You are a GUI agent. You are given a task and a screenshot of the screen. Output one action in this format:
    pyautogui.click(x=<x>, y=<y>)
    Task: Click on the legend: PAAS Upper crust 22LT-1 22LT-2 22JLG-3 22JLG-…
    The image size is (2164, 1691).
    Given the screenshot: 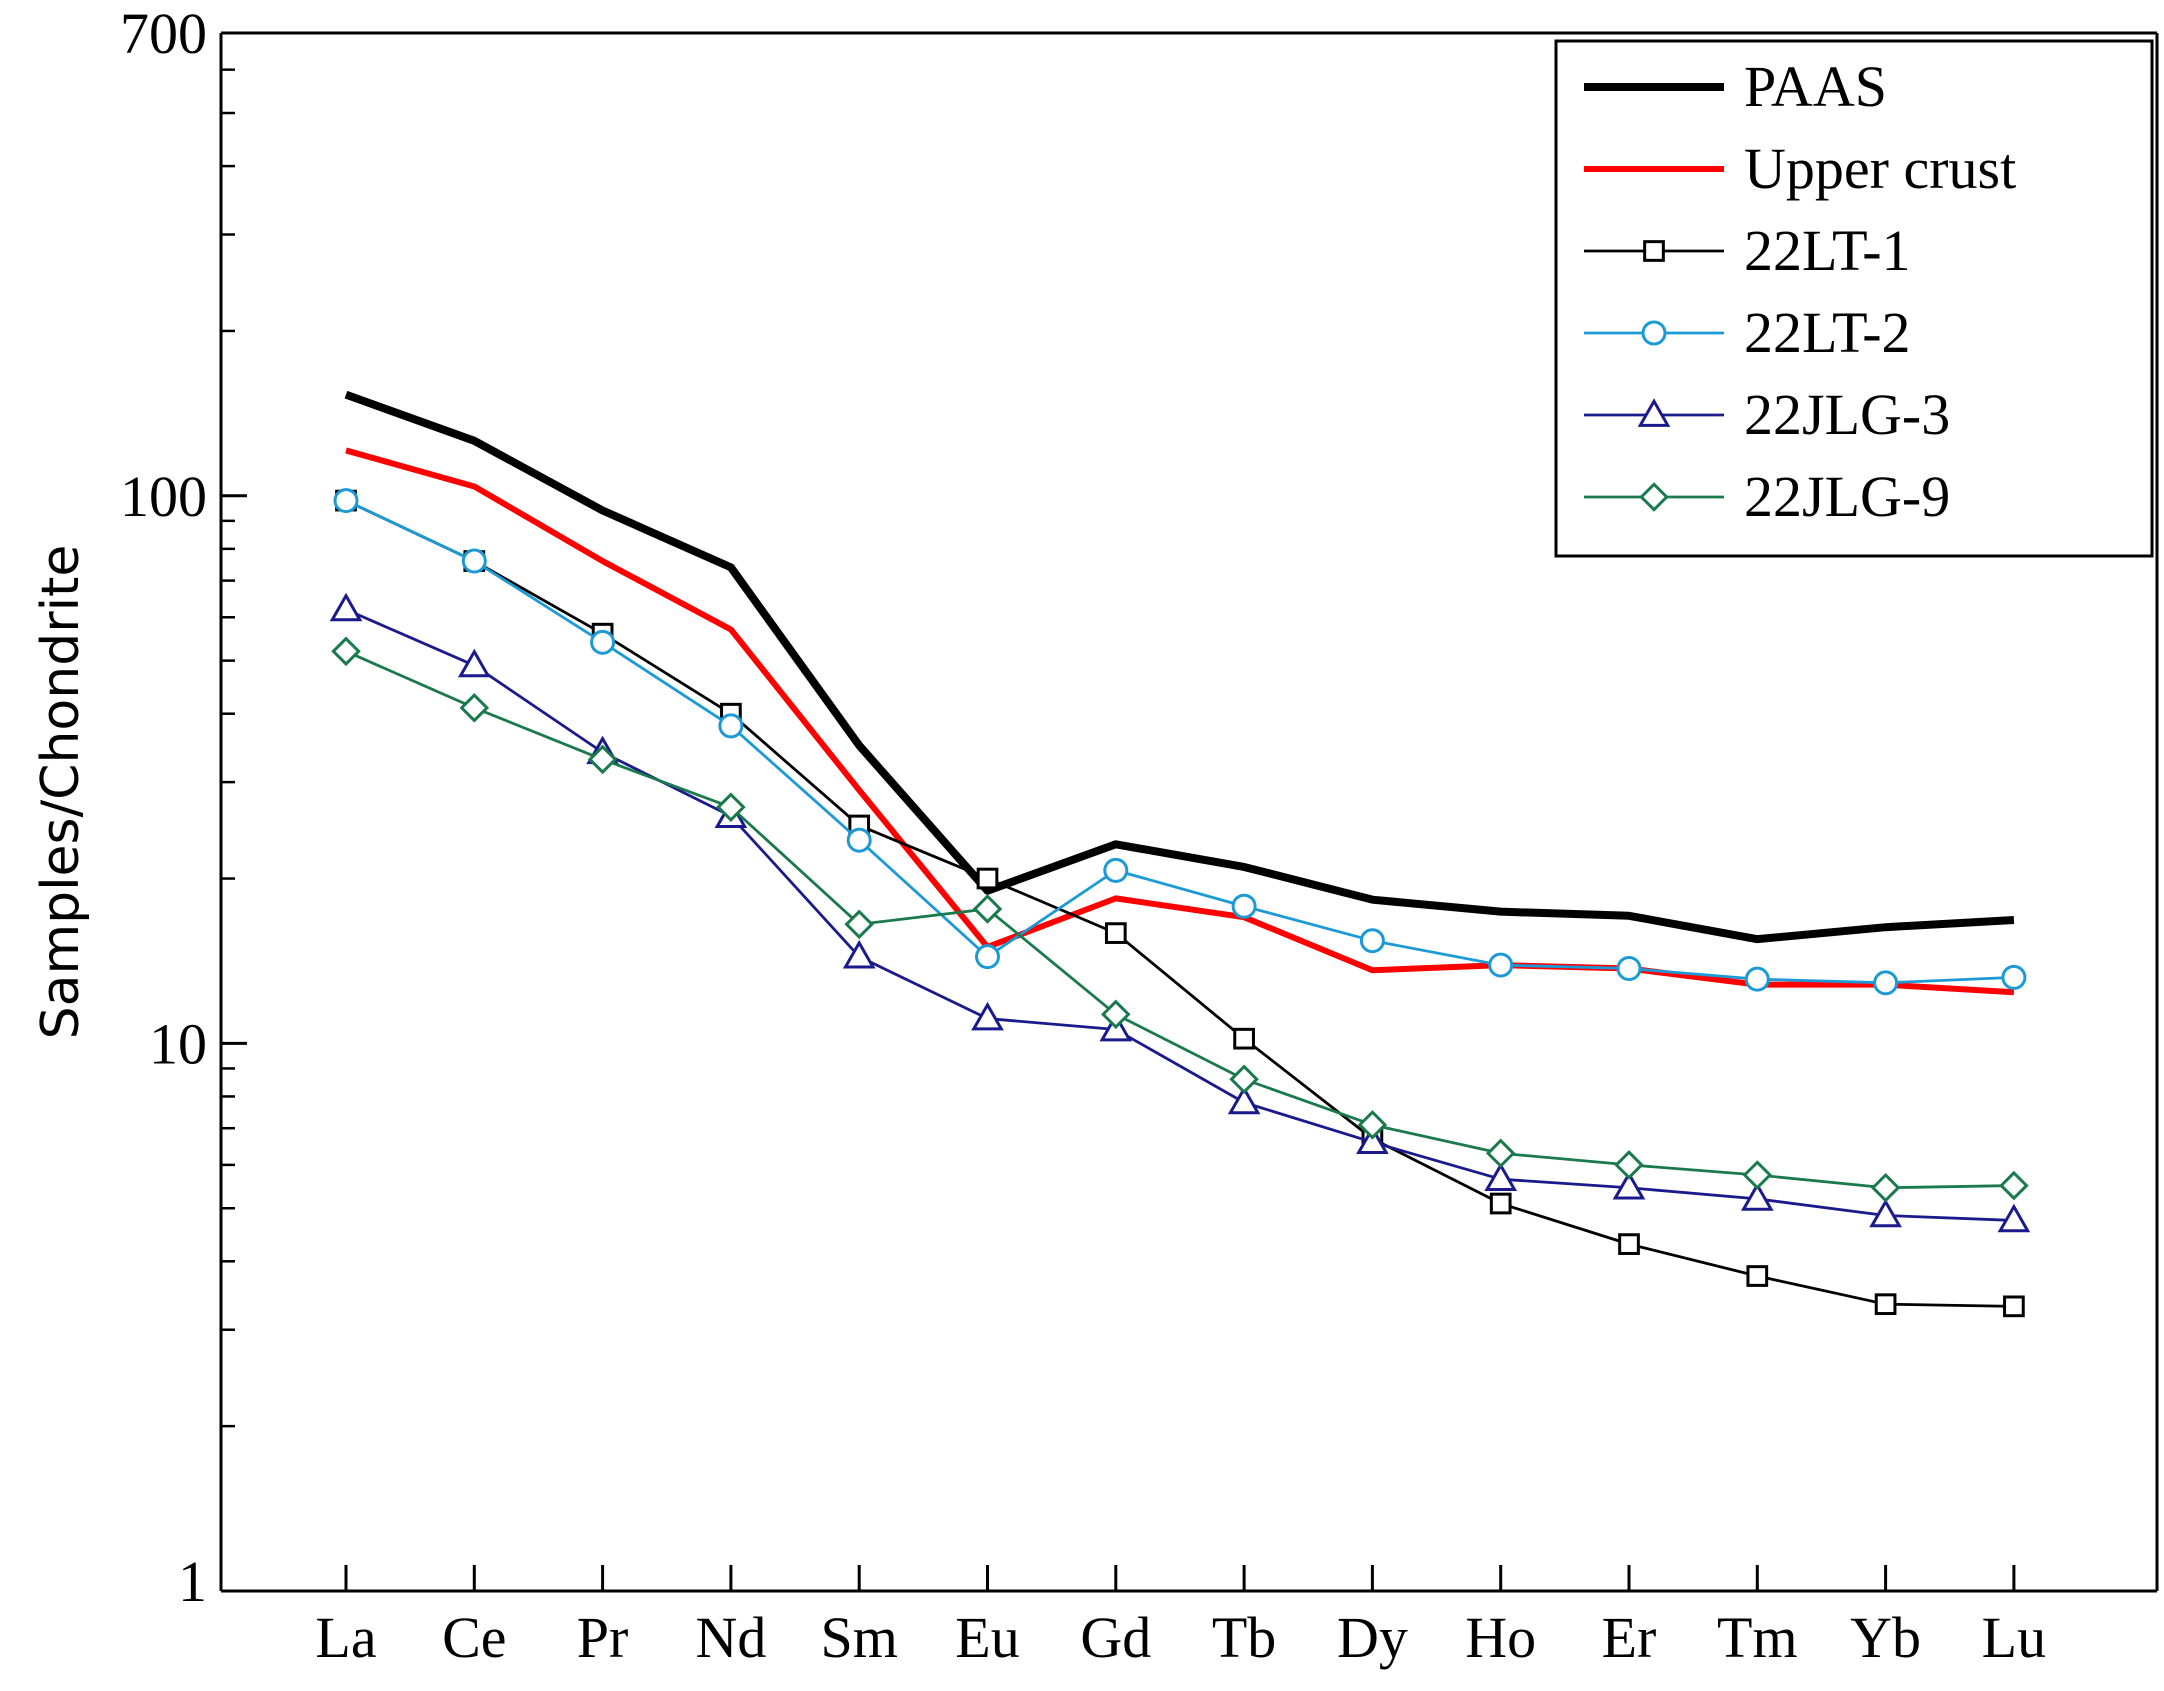 What is the action you would take?
    pyautogui.click(x=1854, y=298)
    